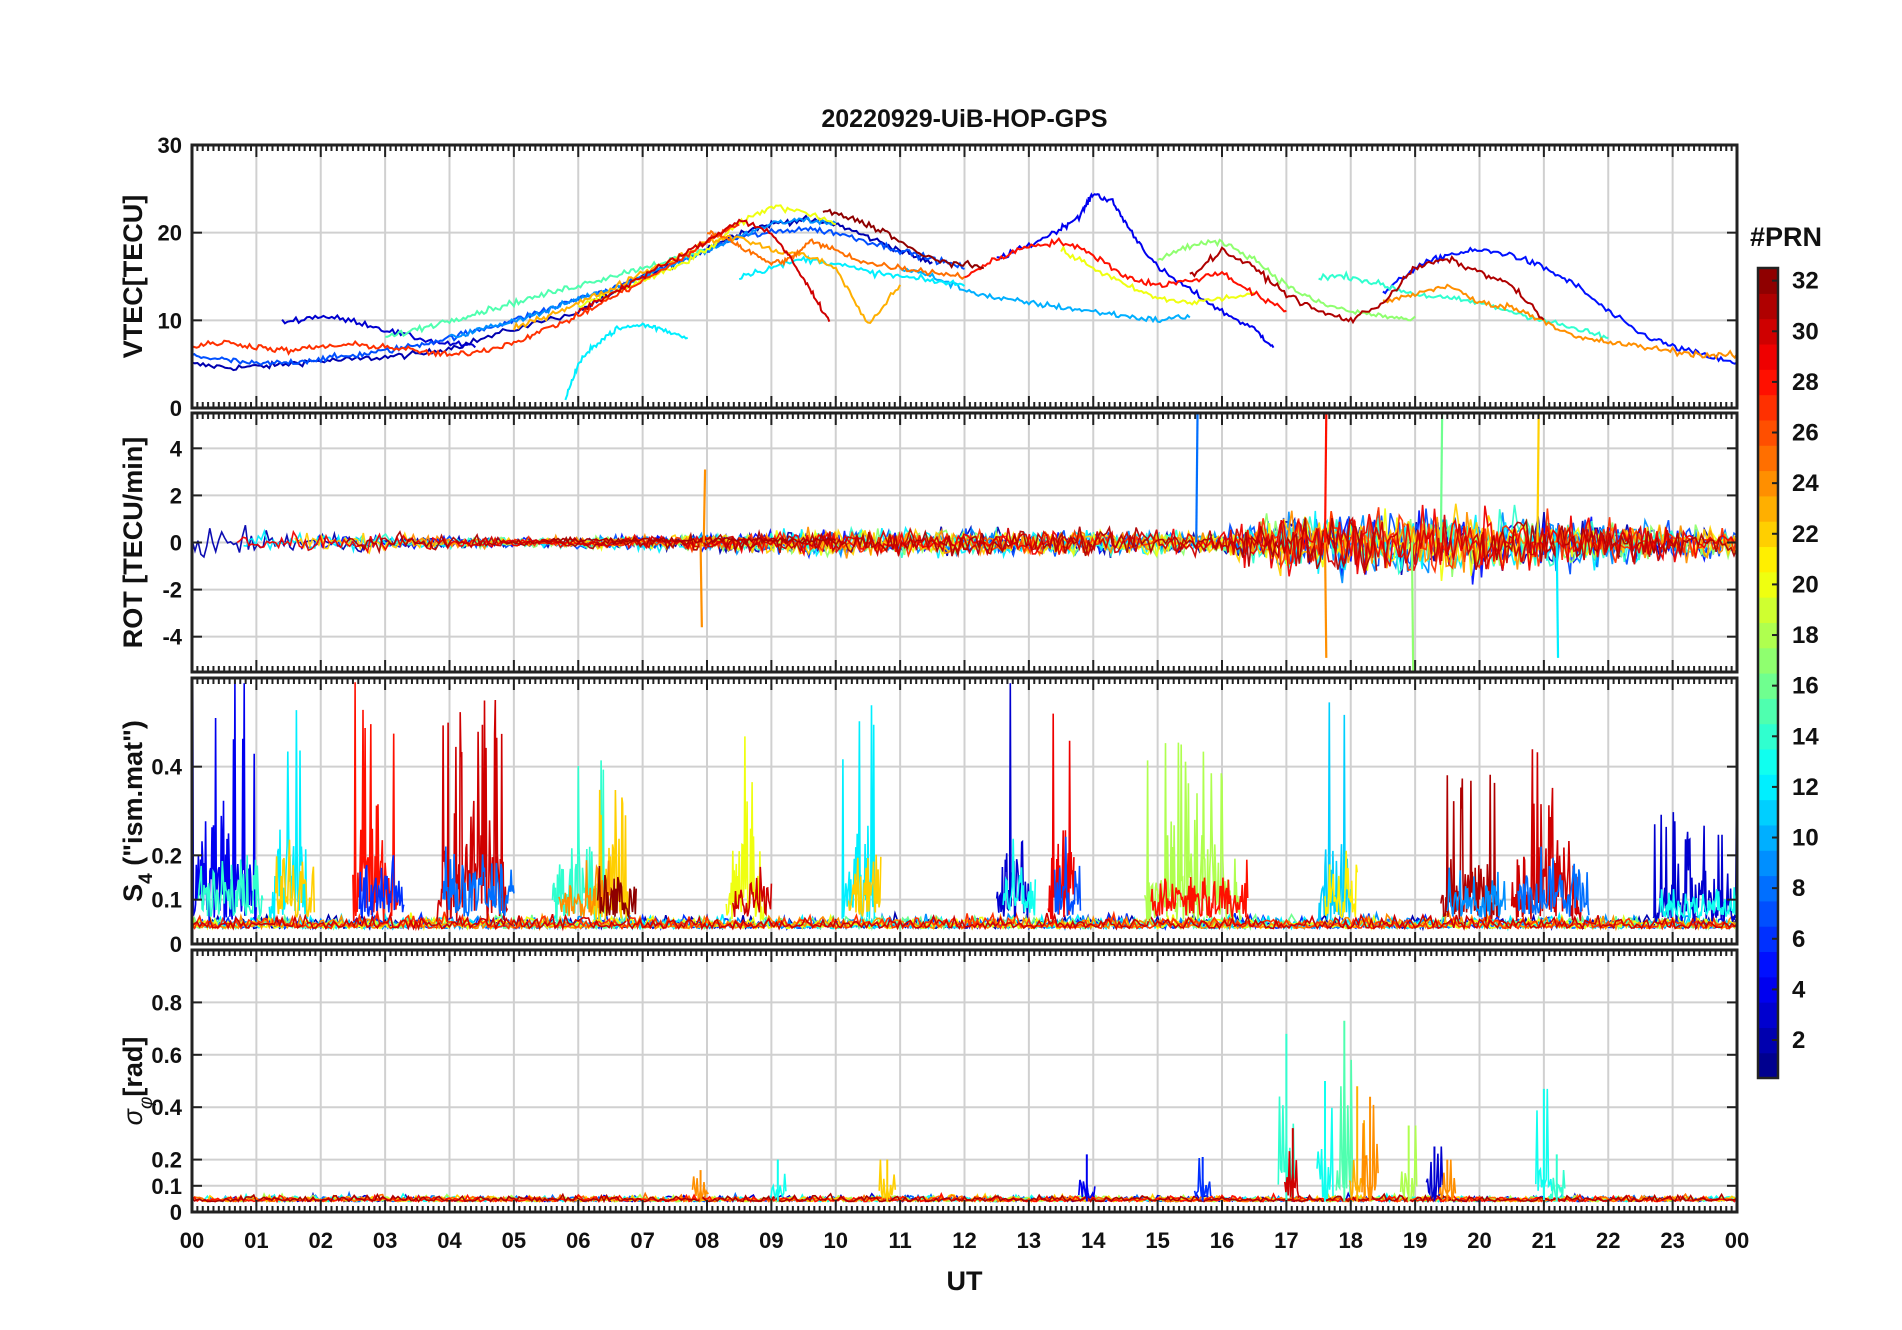 The height and width of the screenshot is (1330, 1902). I want to click on colorbar-tick-label: 14, so click(1805, 736).